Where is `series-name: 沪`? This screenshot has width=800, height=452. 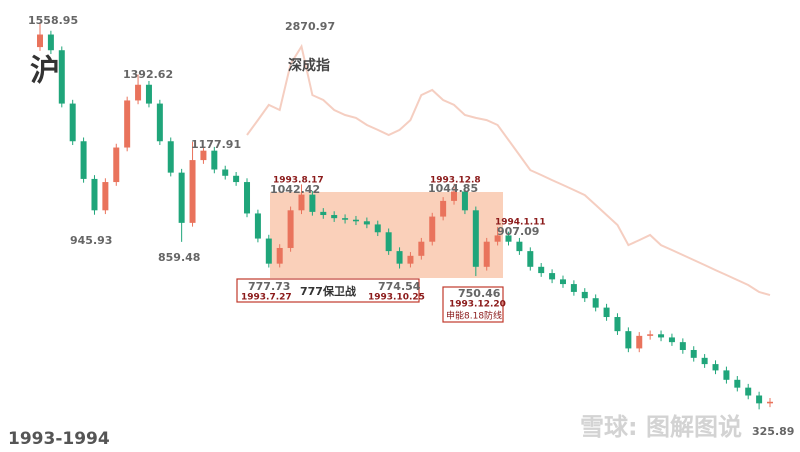
series-name: 沪 is located at coordinates (45, 71).